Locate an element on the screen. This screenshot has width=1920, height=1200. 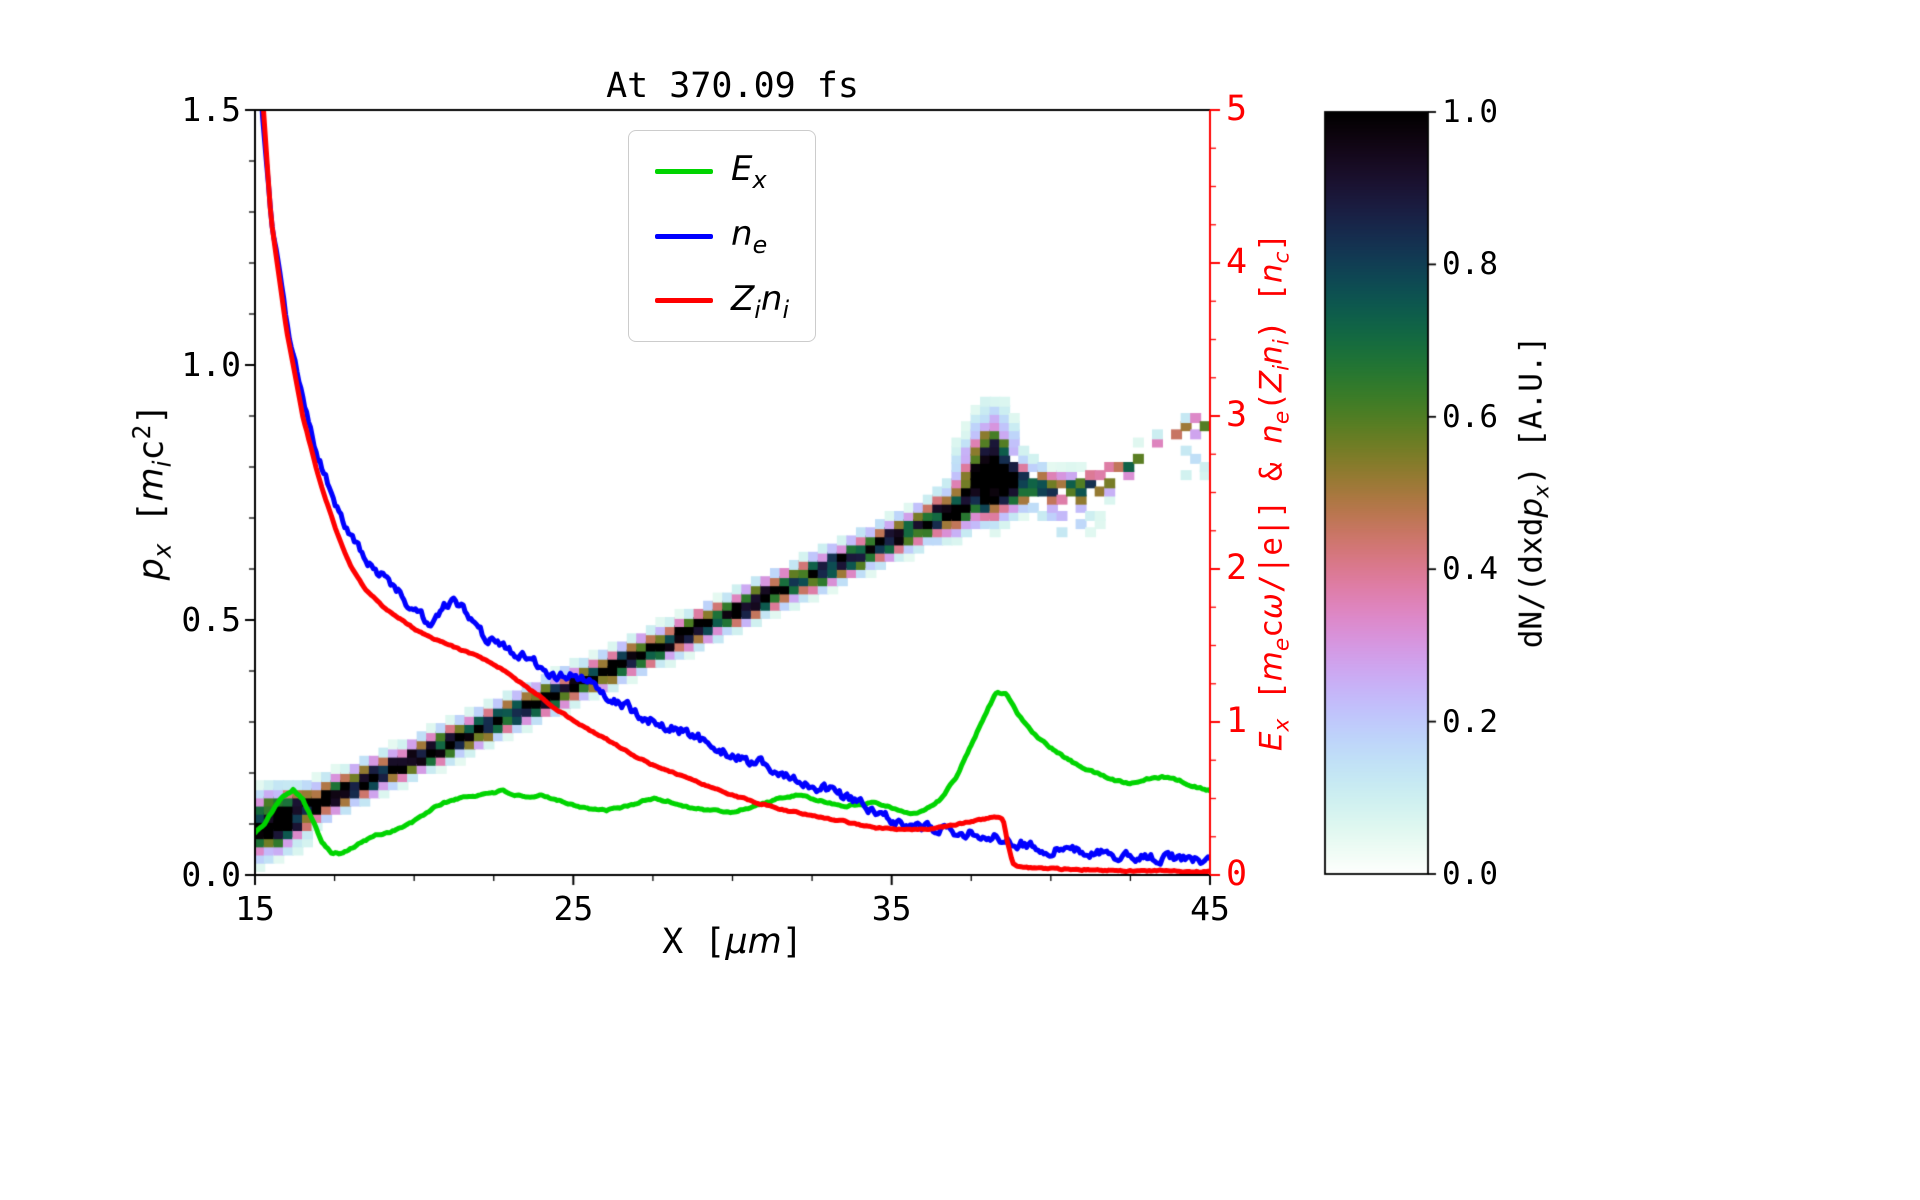
legend-label-1: Ex is located at coordinates (749, 171).